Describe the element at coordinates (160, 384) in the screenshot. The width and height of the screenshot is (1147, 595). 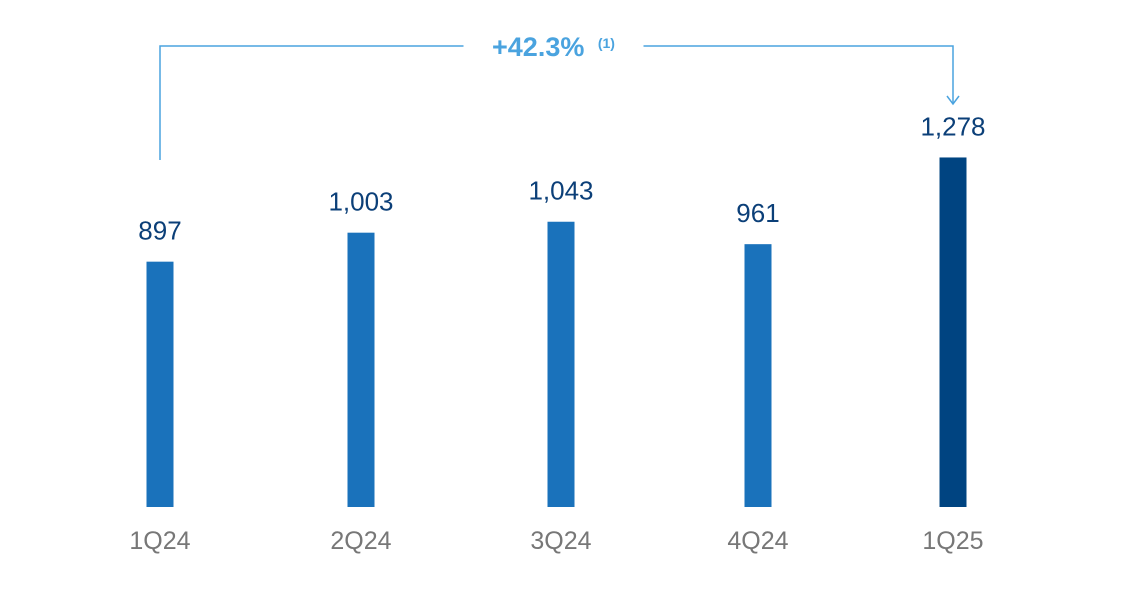
I see `bar-1q24` at that location.